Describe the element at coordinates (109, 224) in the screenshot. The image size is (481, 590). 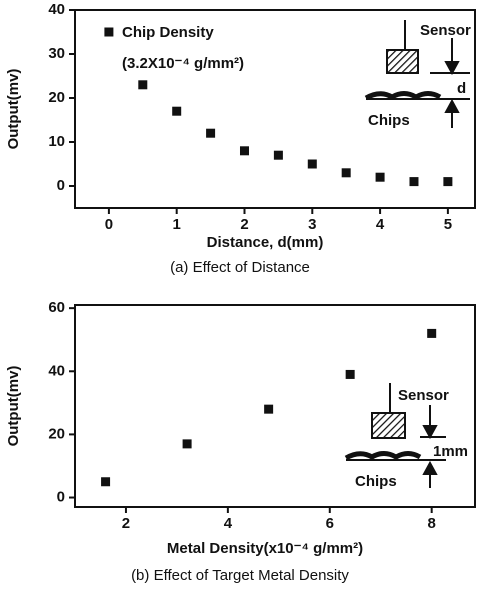
I see `x-tick-label: 0` at that location.